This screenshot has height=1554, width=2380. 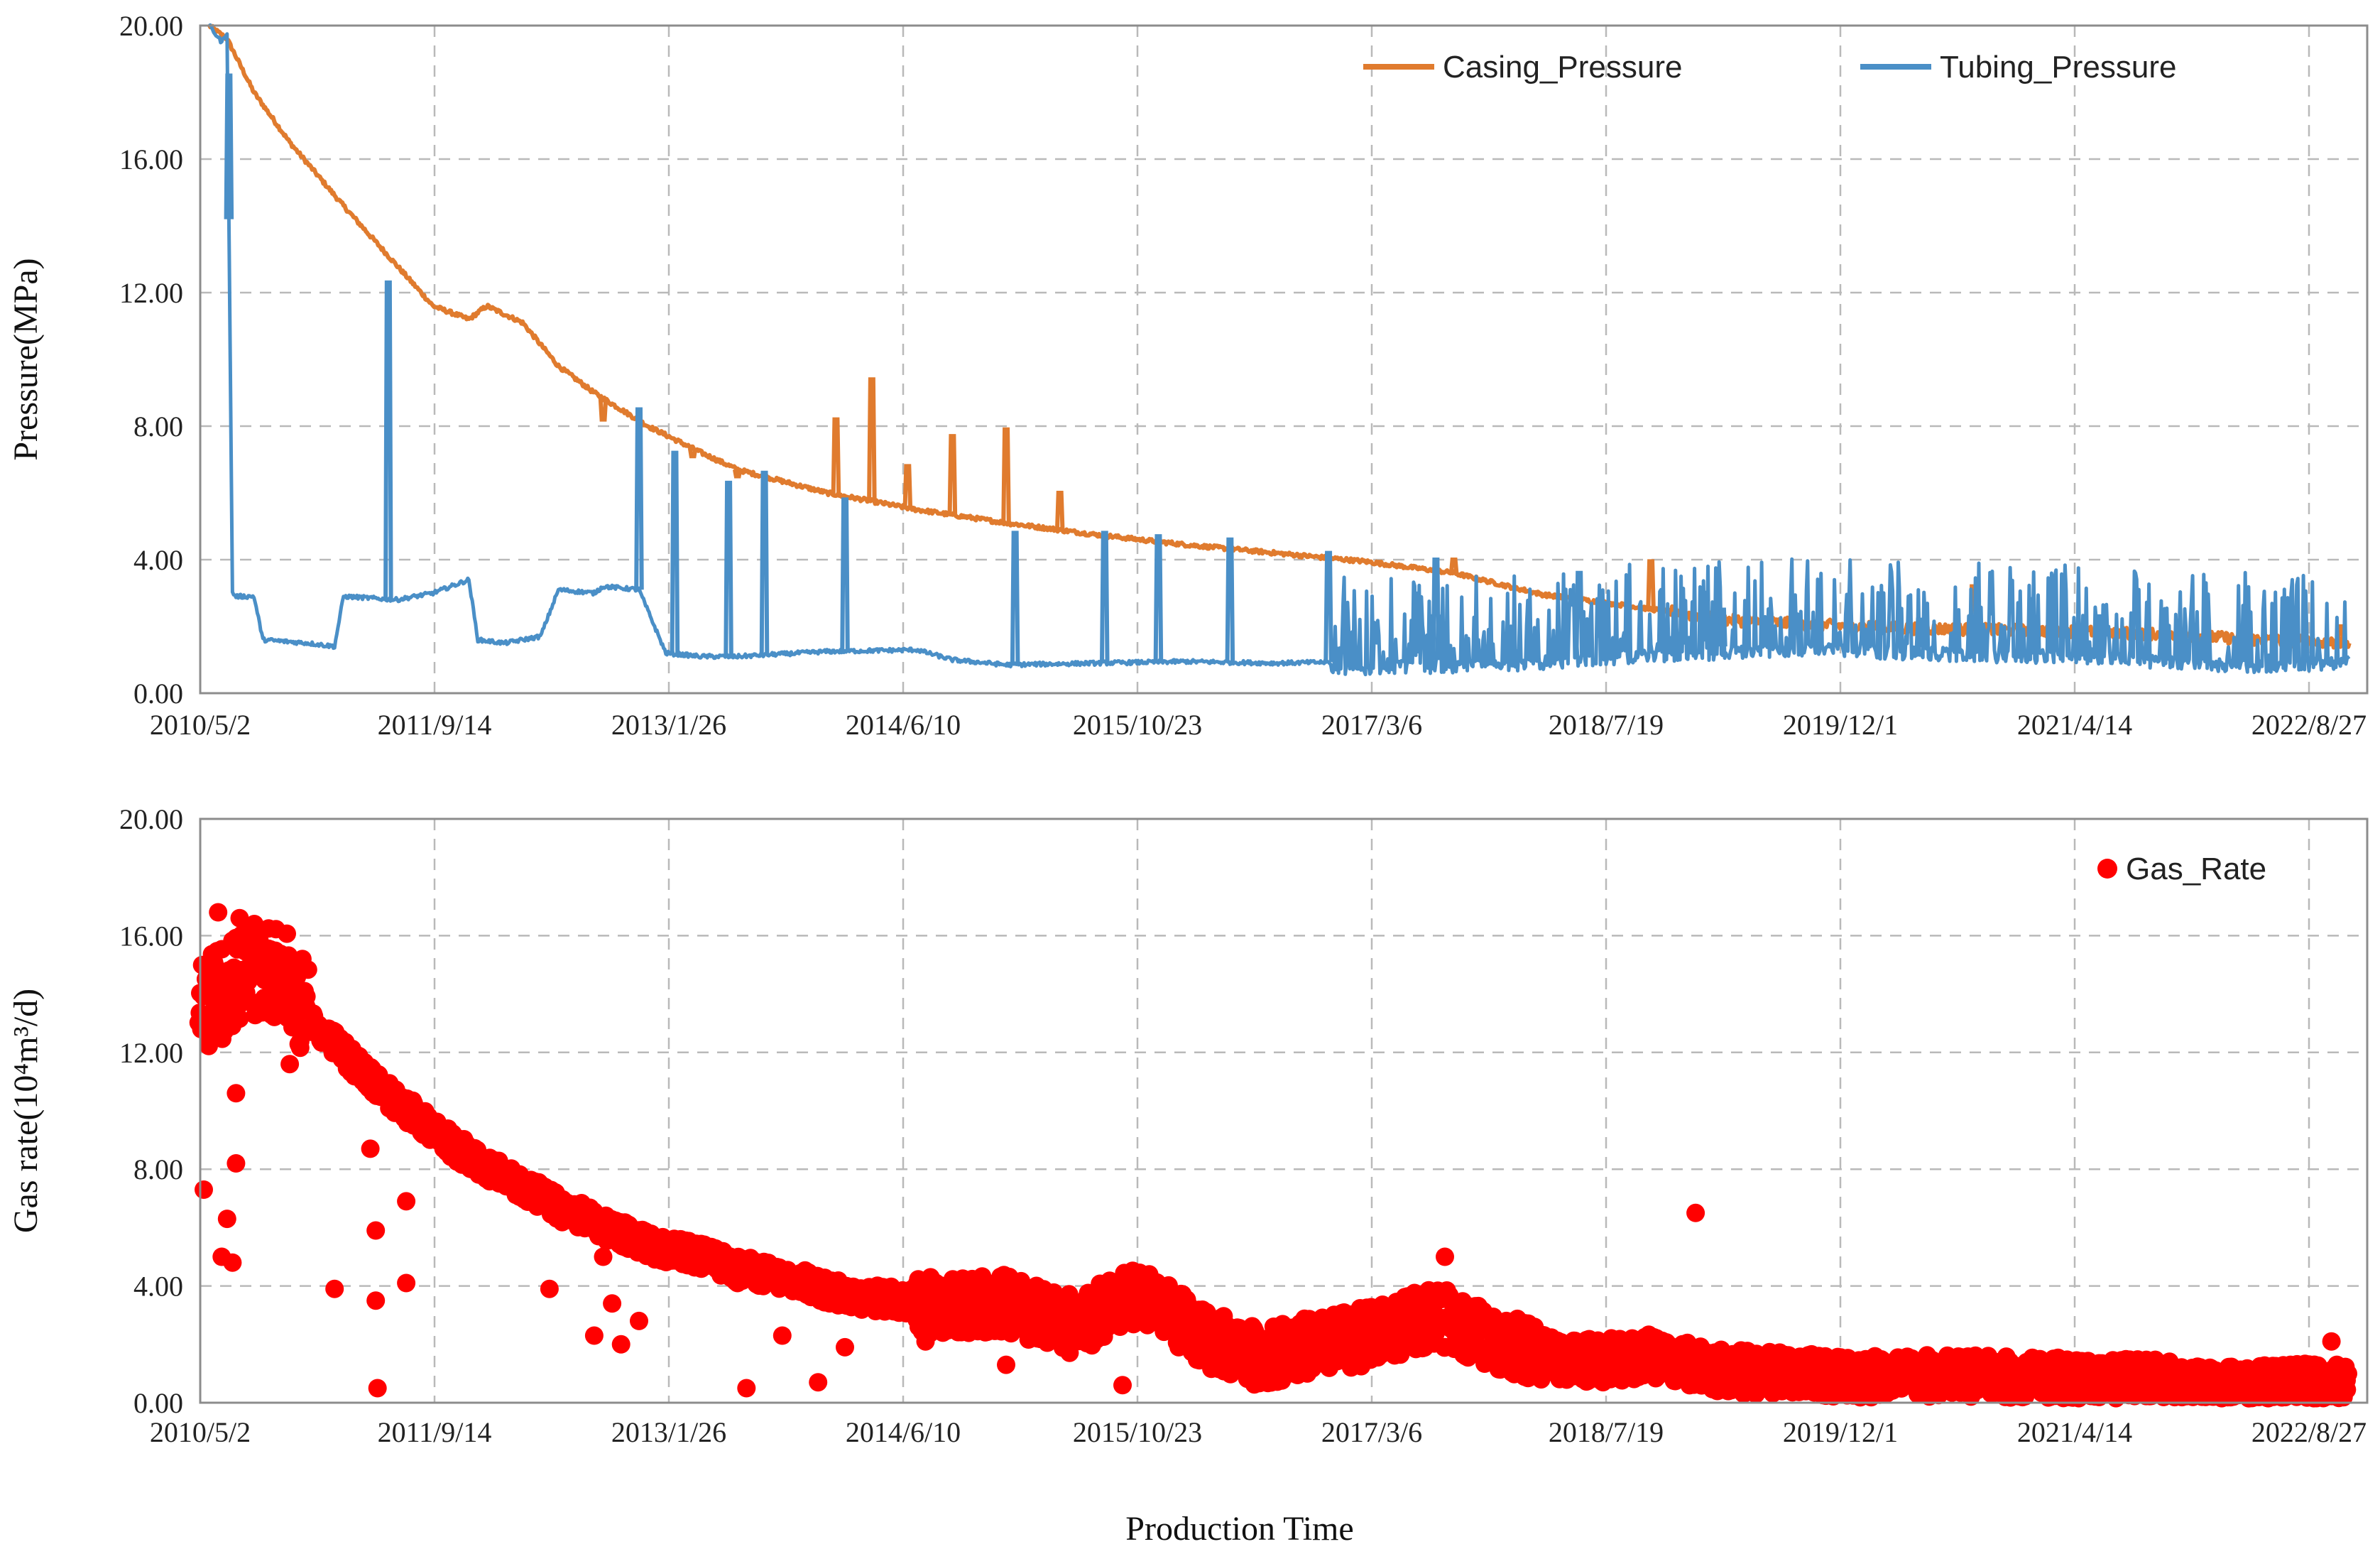 What do you see at coordinates (1770, 67) in the screenshot?
I see `pressure-legend: Casing_Pressure Tubing_Pressure` at bounding box center [1770, 67].